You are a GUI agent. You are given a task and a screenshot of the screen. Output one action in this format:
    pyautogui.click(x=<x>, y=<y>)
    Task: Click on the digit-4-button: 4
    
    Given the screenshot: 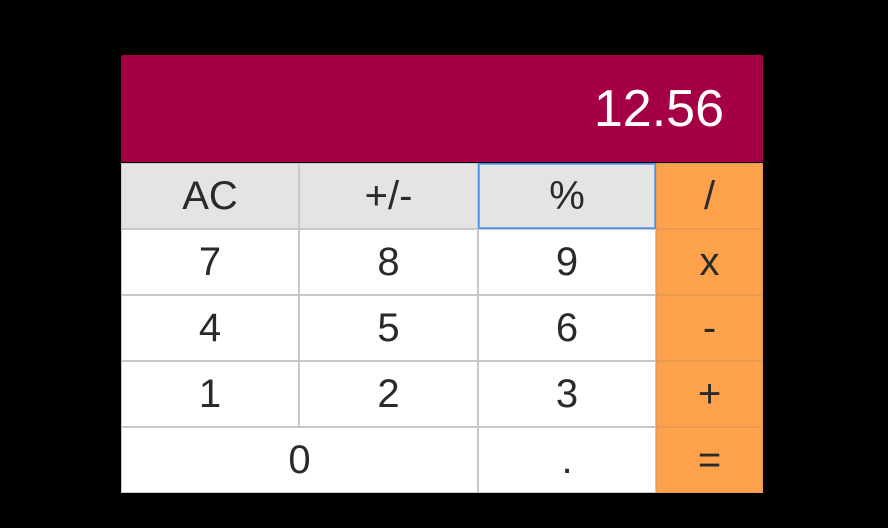 What is the action you would take?
    pyautogui.click(x=210, y=328)
    